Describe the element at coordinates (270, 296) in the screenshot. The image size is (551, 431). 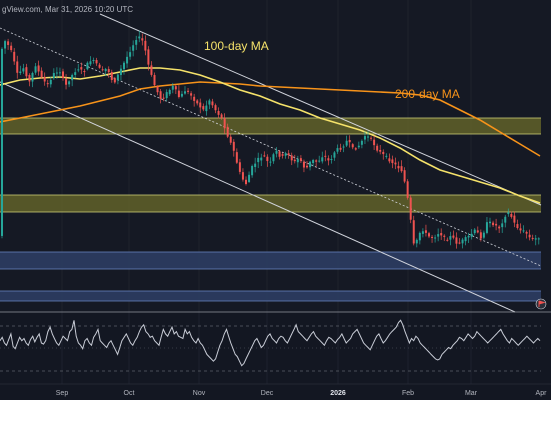
I see `support-zone-lower` at that location.